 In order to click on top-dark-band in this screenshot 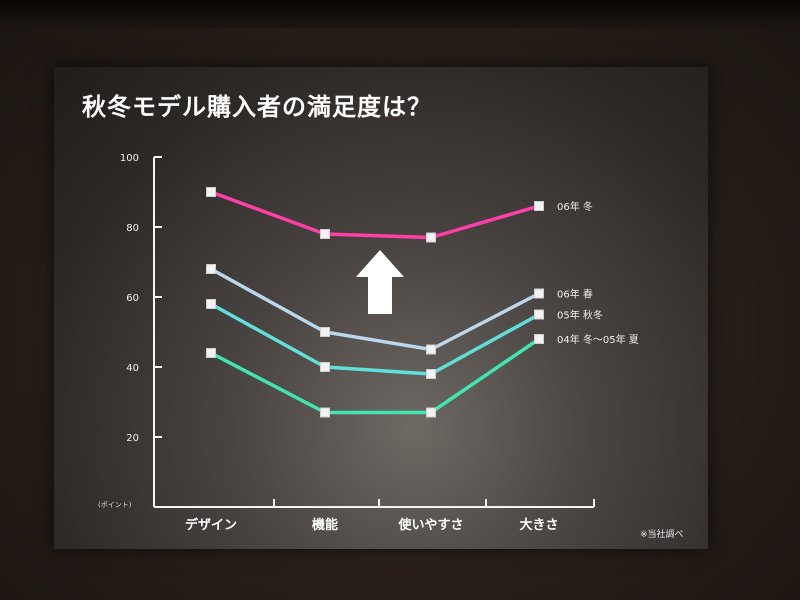, I will do `click(400, 14)`.